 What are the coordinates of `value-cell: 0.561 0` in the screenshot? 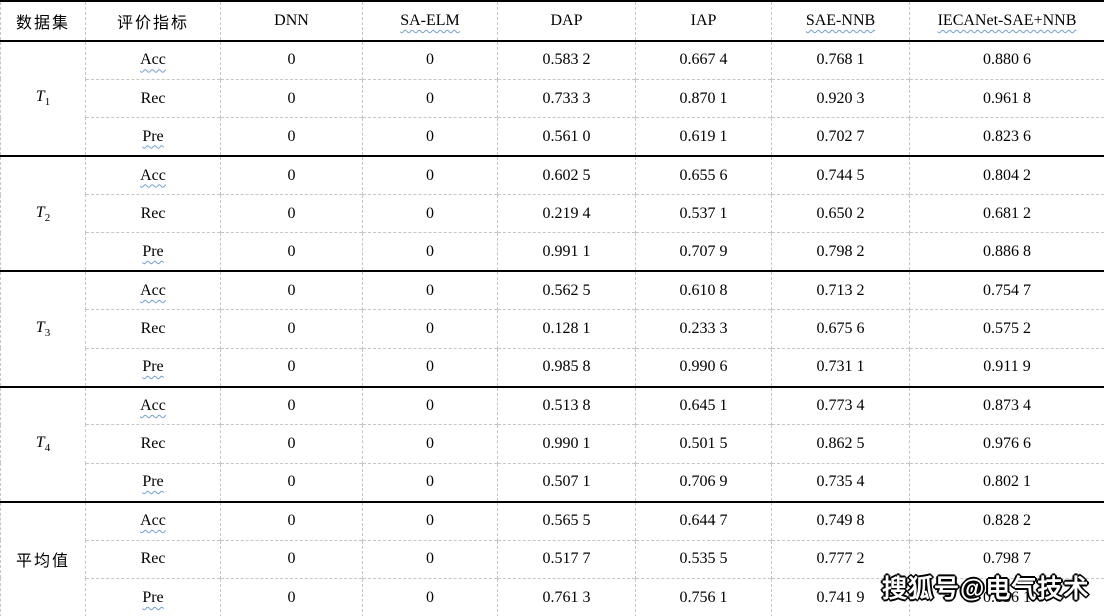 It's located at (566, 137).